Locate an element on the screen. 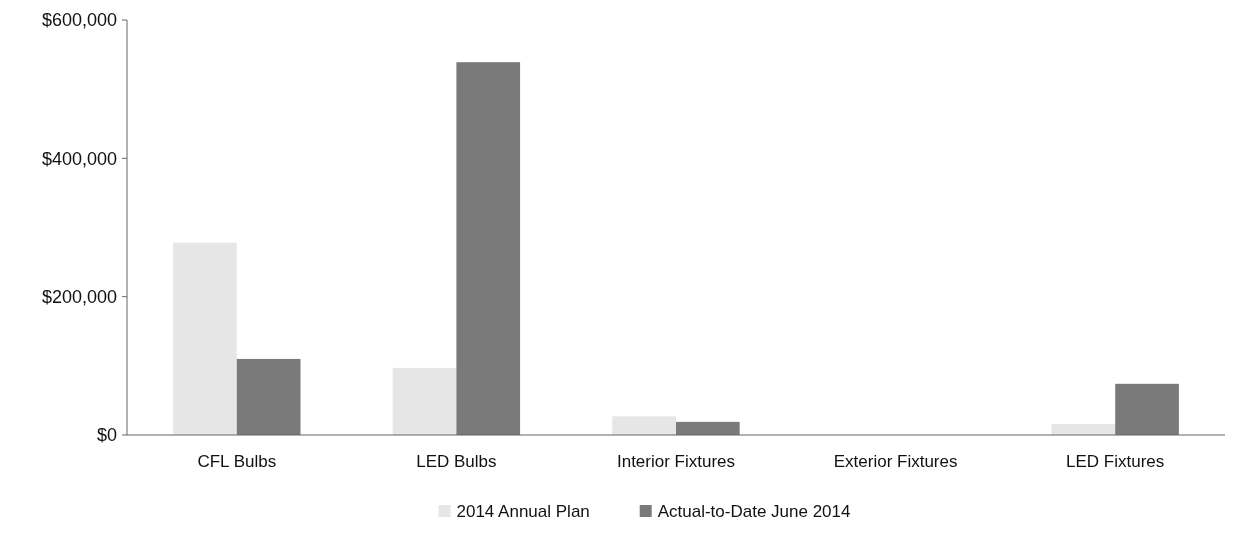 This screenshot has width=1233, height=533. legend-label: 2014 Annual Plan is located at coordinates (523, 511).